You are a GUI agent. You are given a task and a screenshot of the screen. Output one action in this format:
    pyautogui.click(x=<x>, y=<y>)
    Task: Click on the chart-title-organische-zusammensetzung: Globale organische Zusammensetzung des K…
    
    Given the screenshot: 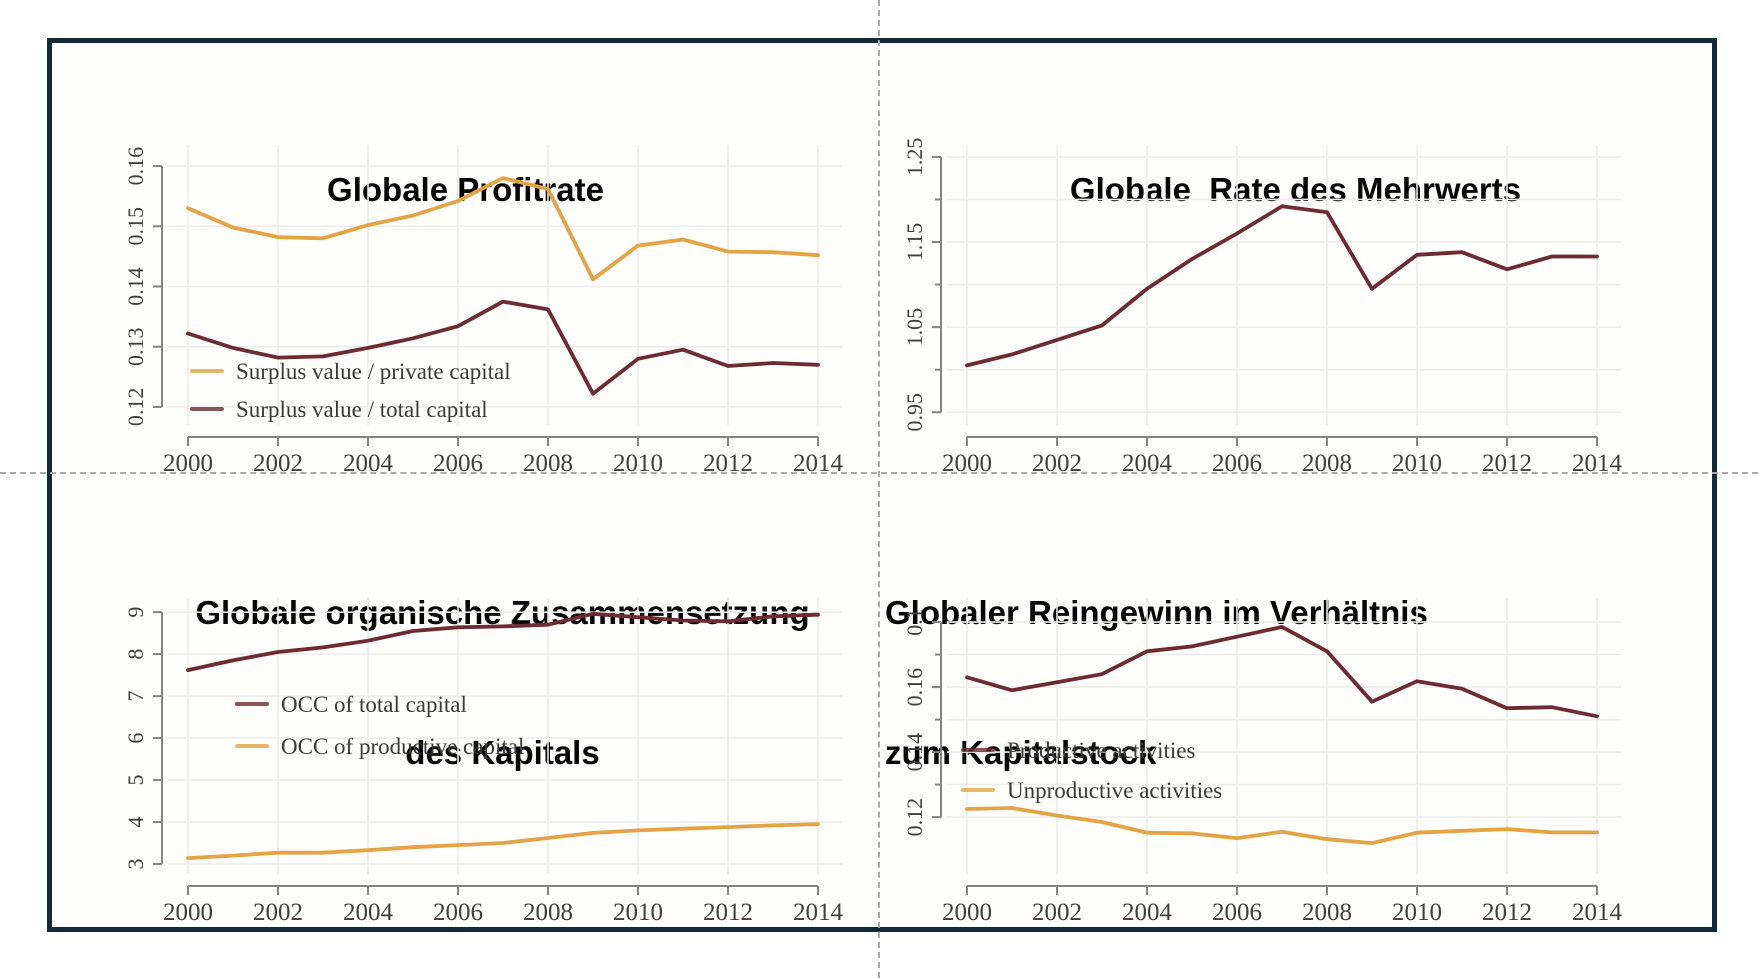 What is the action you would take?
    pyautogui.click(x=465, y=634)
    